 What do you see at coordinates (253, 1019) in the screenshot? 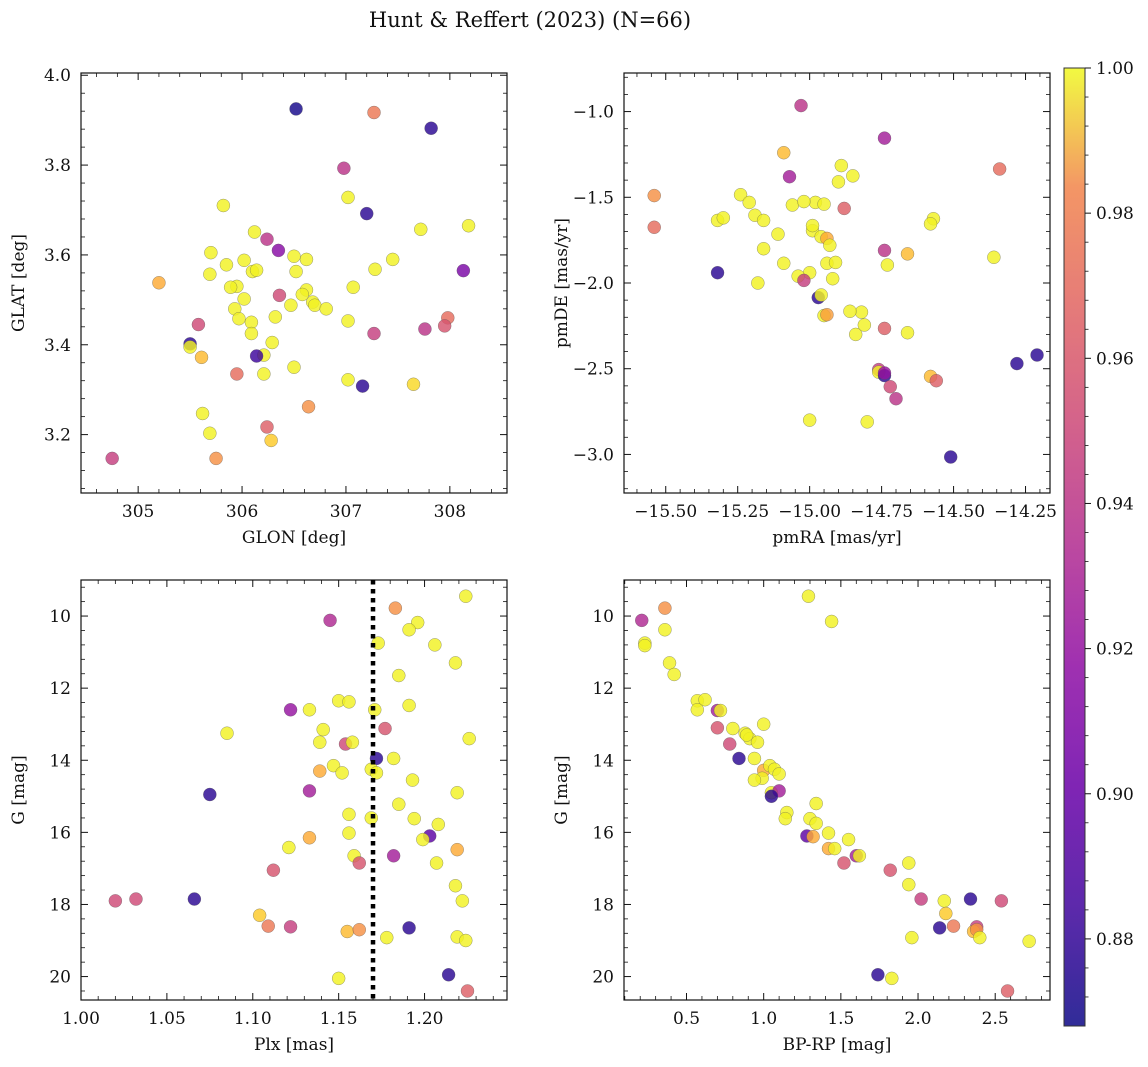
I see `x-tick-label: 1.10` at bounding box center [253, 1019].